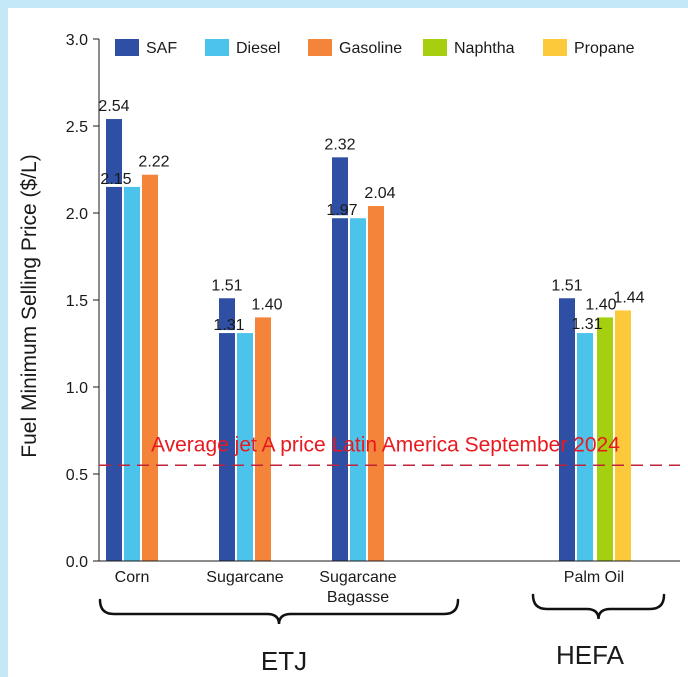 The width and height of the screenshot is (688, 677). I want to click on legend-label-propane: Propane, so click(604, 48).